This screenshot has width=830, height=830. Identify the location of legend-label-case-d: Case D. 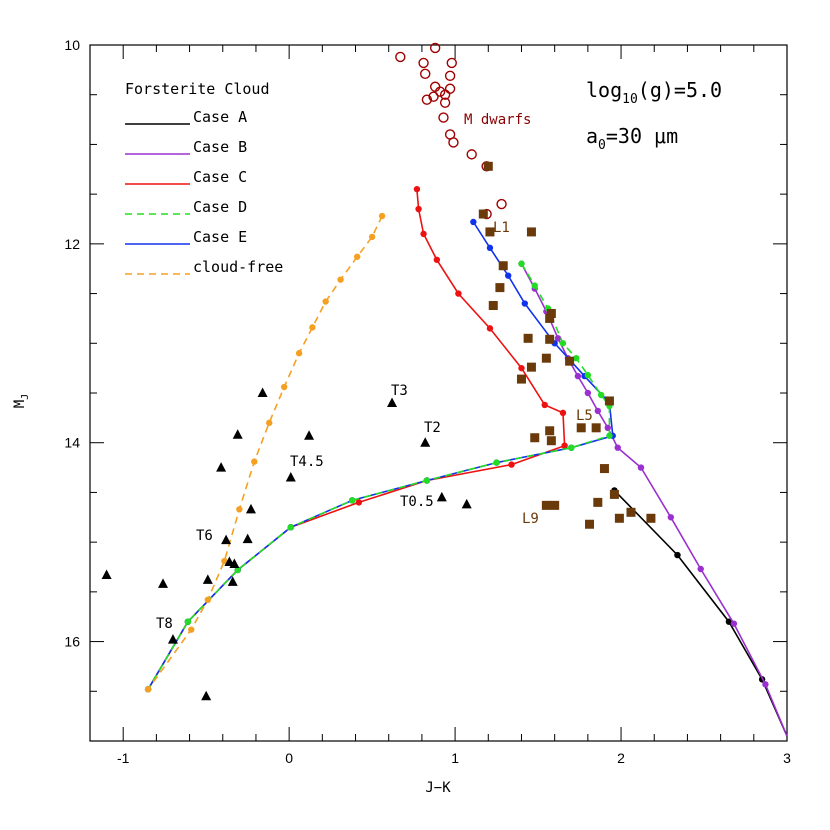
(220, 207).